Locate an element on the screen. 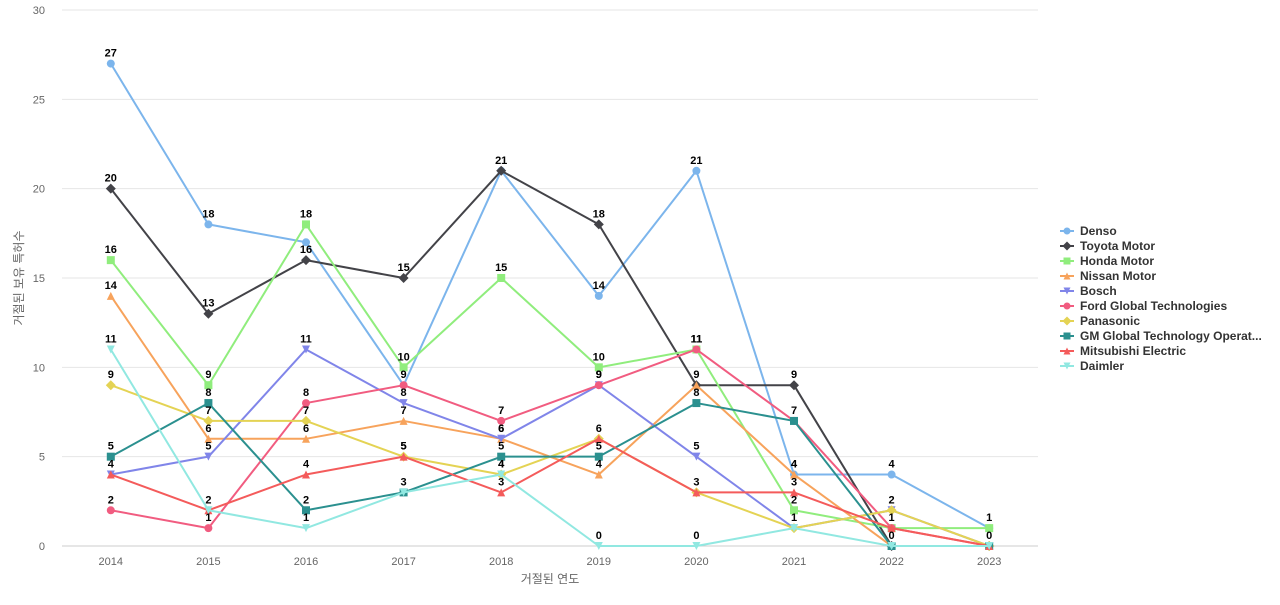  legend-label: Toyota Motor is located at coordinates (1117, 246).